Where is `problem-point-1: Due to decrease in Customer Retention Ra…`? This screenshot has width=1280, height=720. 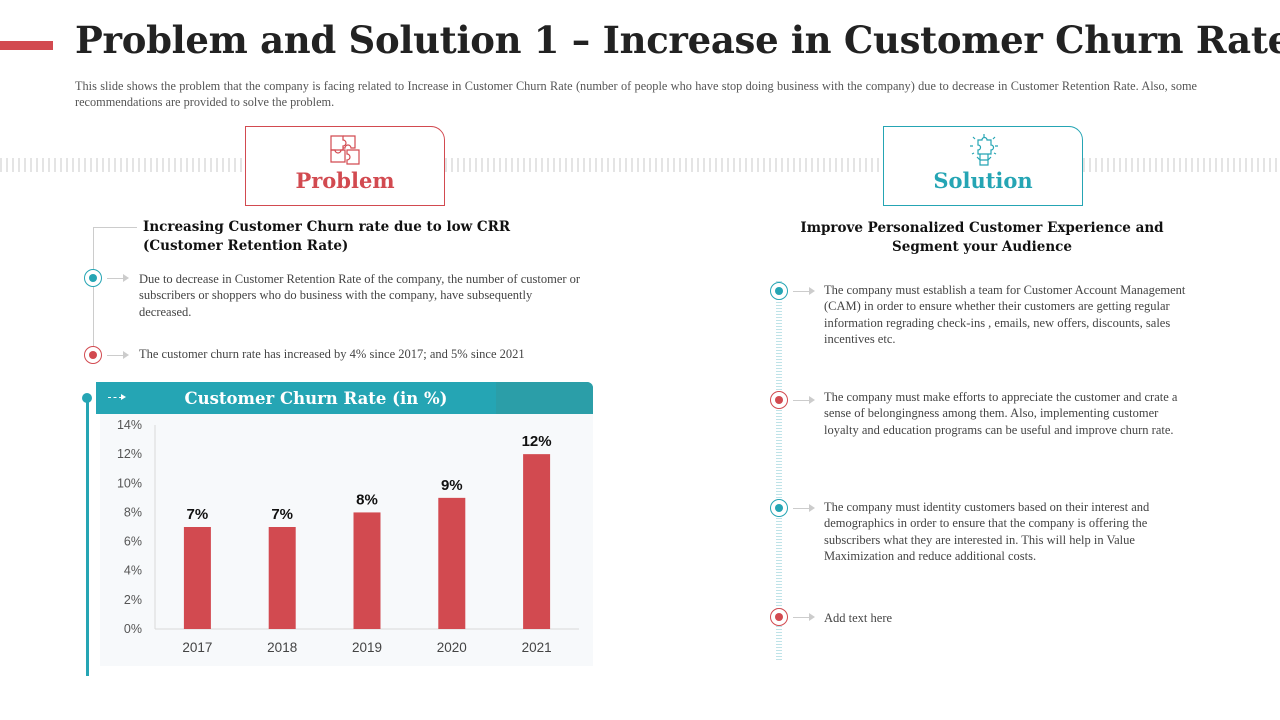 problem-point-1: Due to decrease in Customer Retention Ra… is located at coordinates (360, 295).